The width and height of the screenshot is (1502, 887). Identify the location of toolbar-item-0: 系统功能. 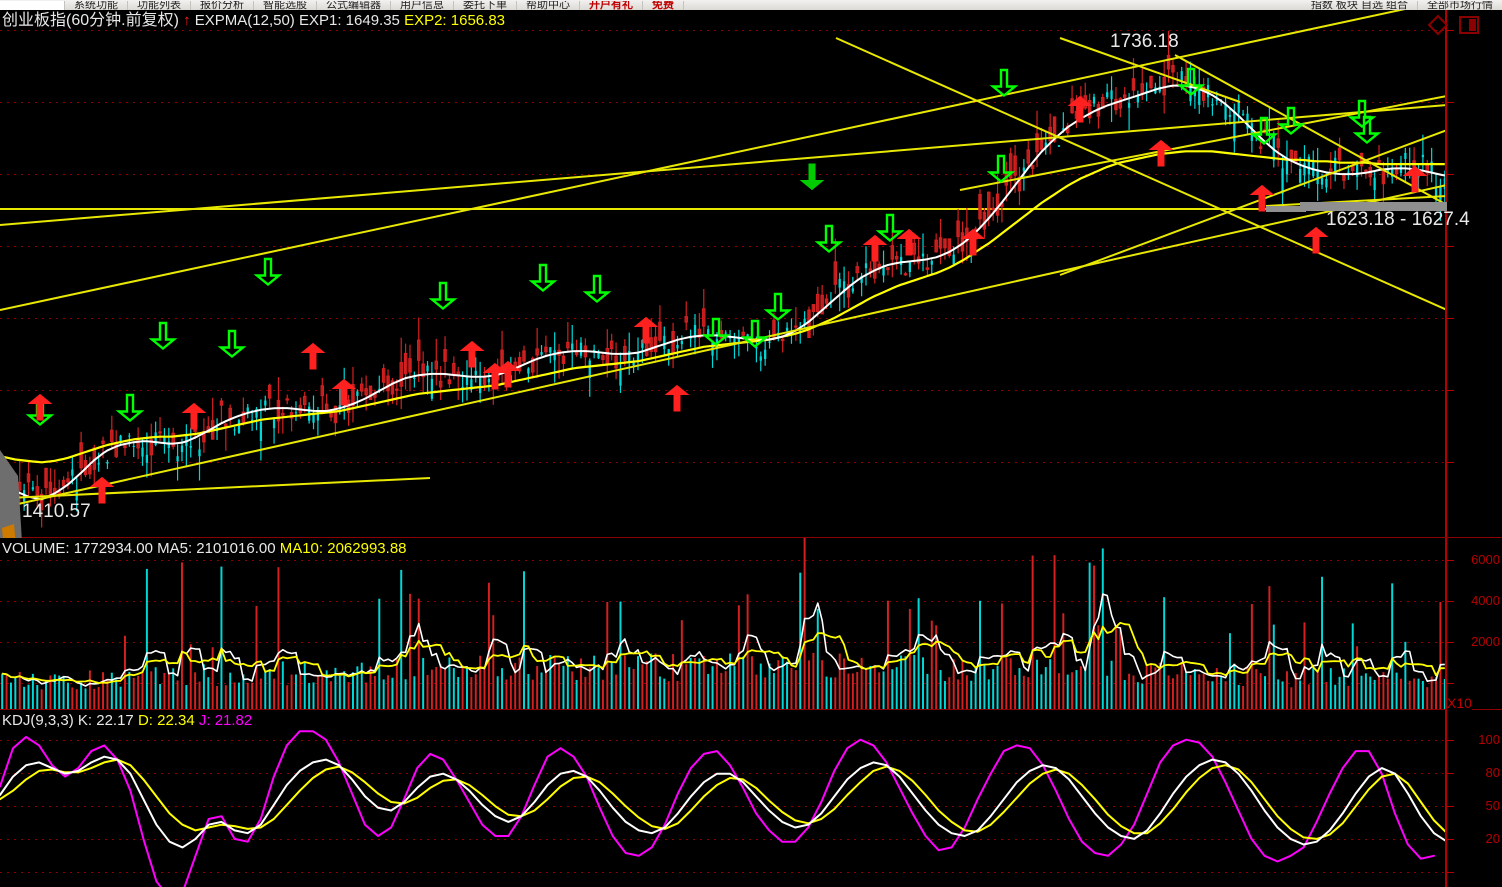
(96, 5).